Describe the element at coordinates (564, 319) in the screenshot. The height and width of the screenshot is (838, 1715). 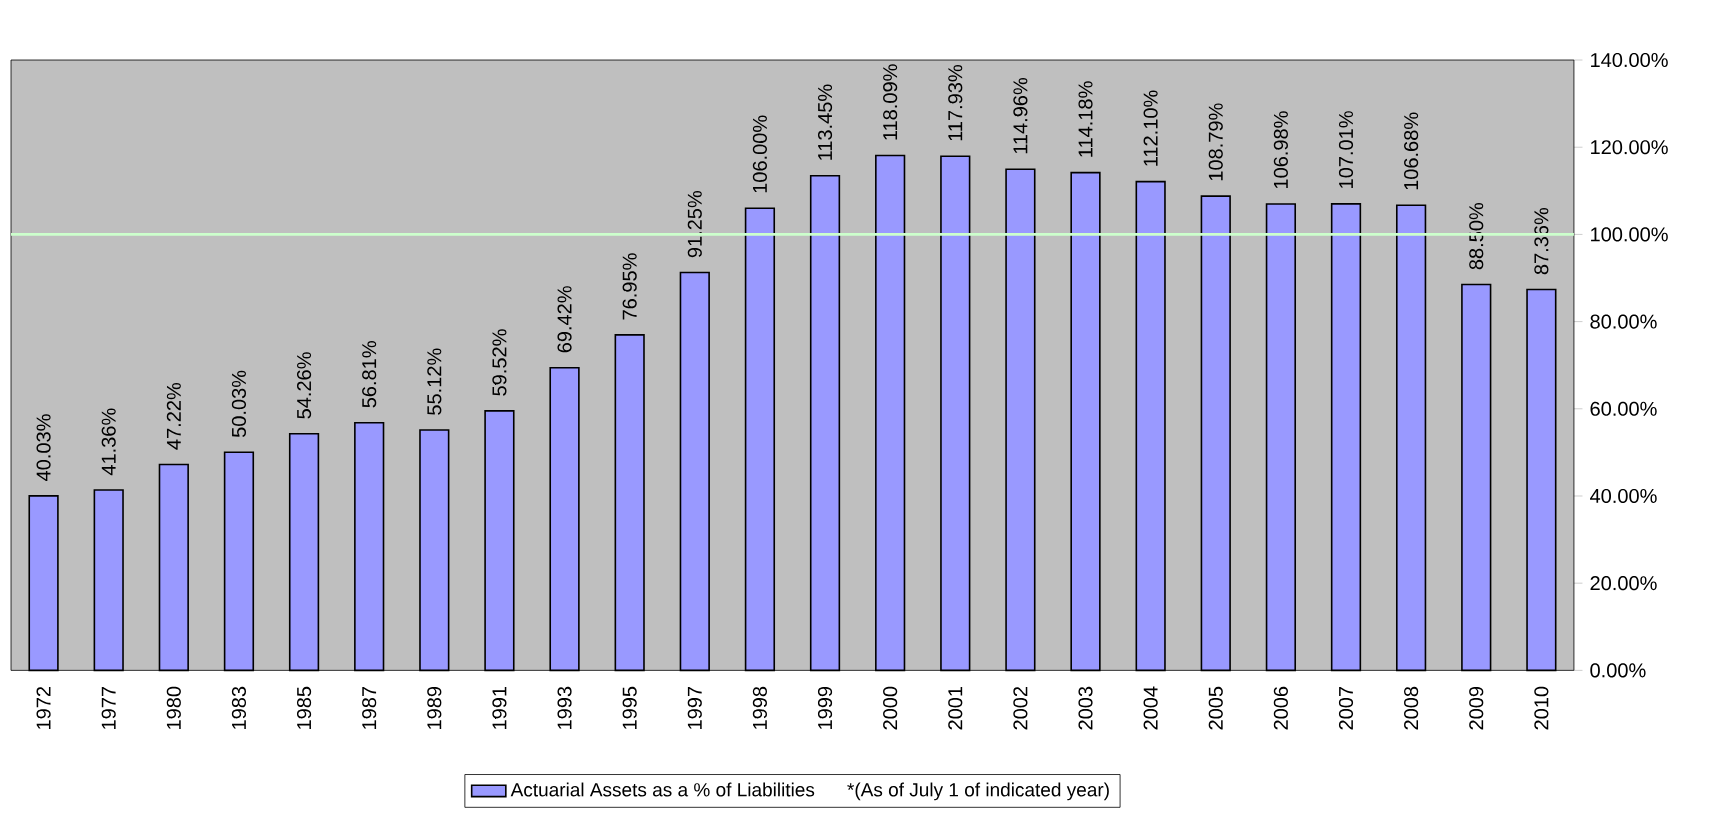
I see `data-label: 69.42%` at that location.